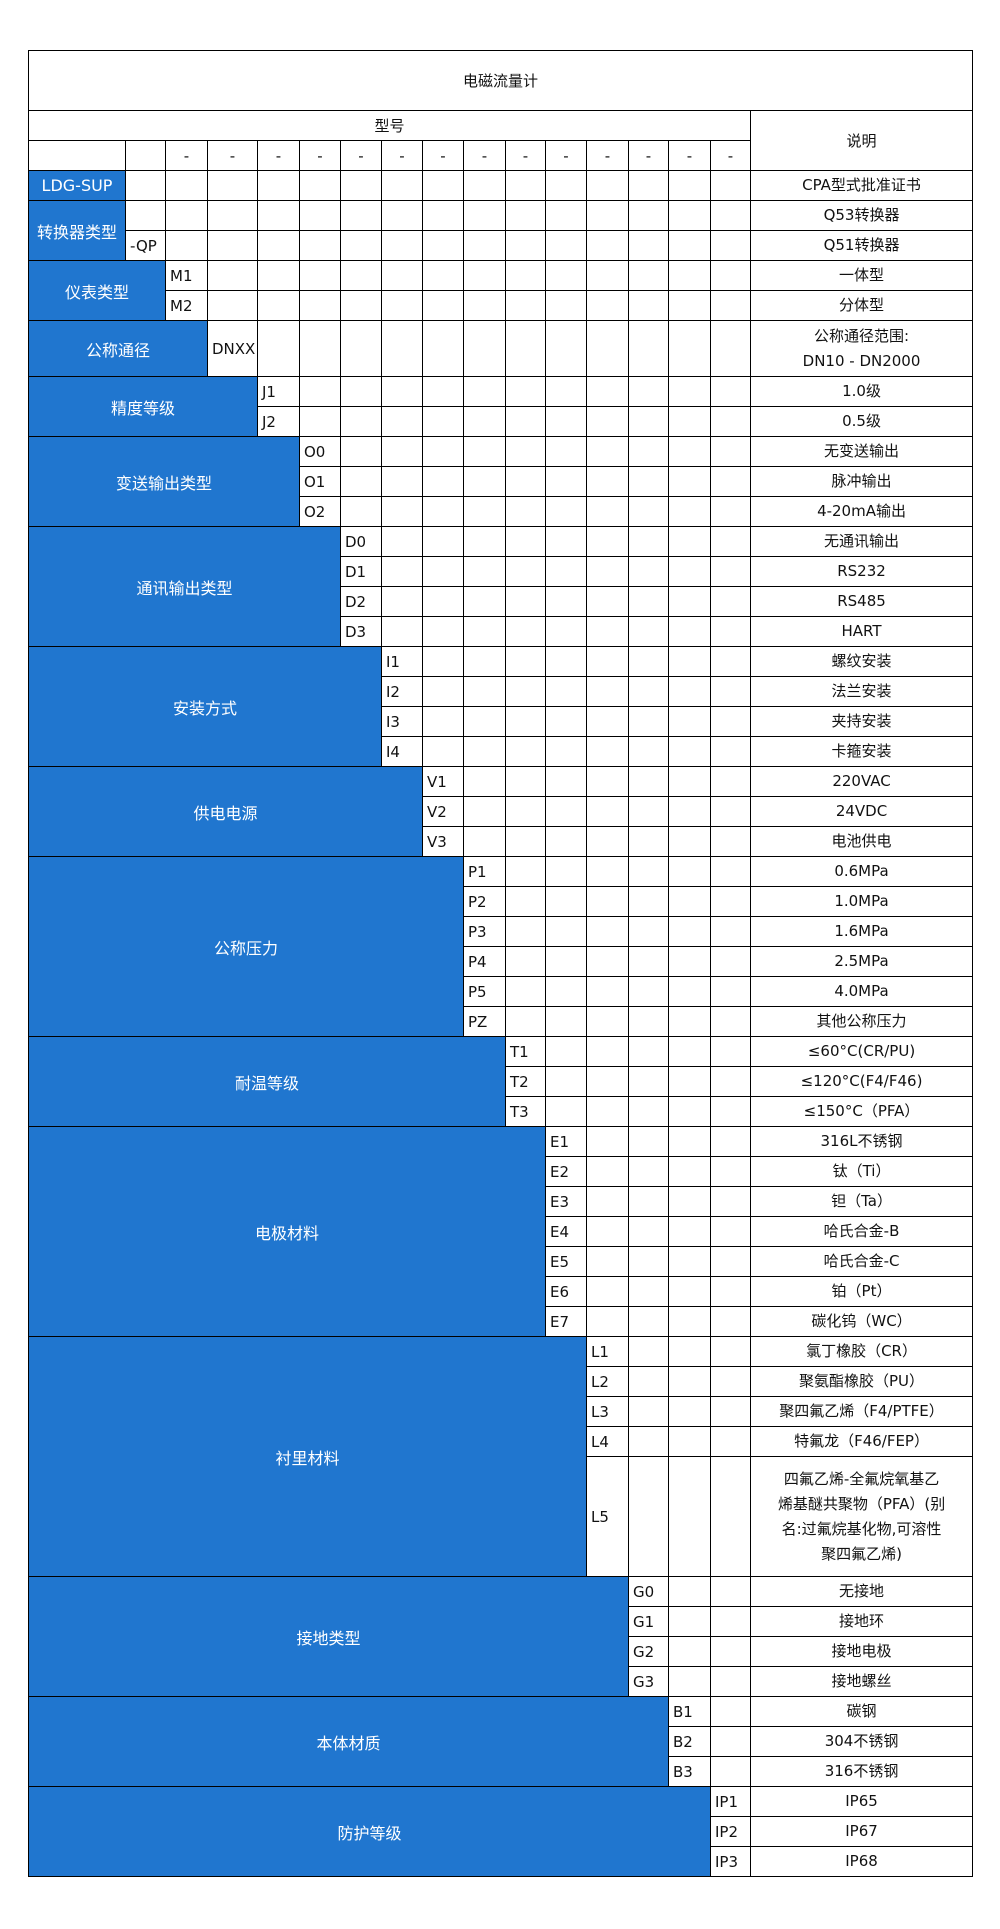 The image size is (1000, 1929). I want to click on description-cell: 无变送输出, so click(861, 451).